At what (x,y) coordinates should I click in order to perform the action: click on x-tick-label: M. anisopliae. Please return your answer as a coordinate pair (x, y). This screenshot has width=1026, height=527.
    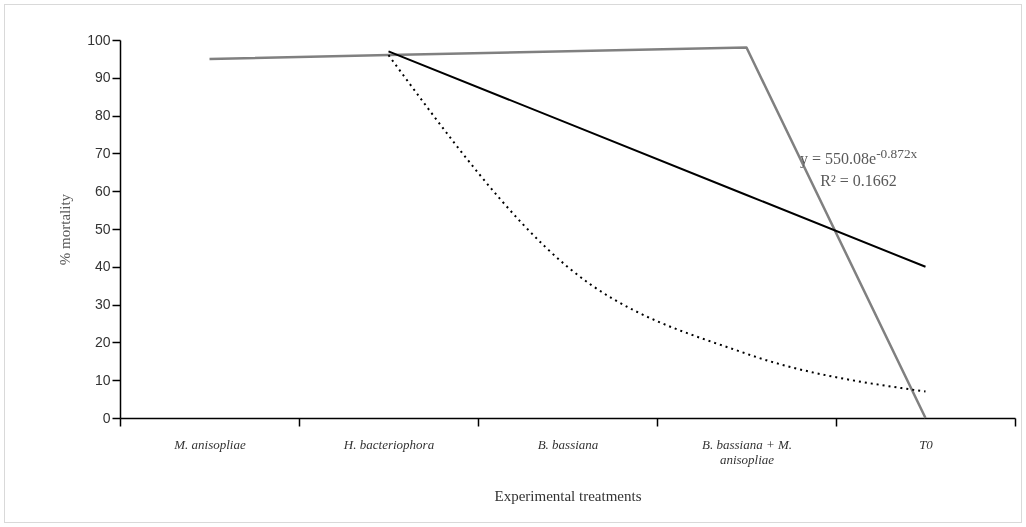
    Looking at the image, I should click on (209, 444).